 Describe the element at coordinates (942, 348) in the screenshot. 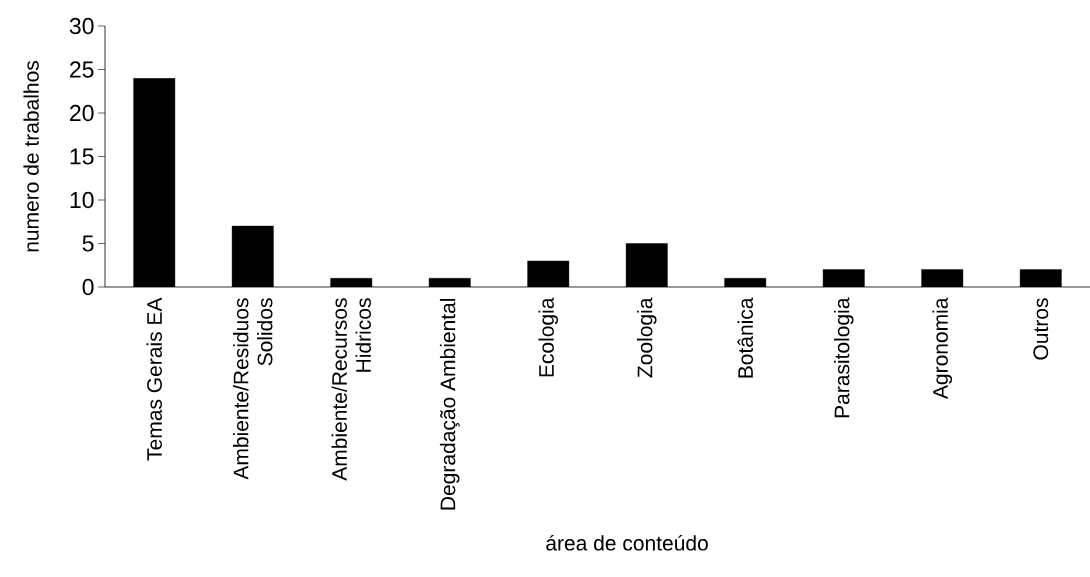

I see `x-tick-label: Agronomia` at that location.